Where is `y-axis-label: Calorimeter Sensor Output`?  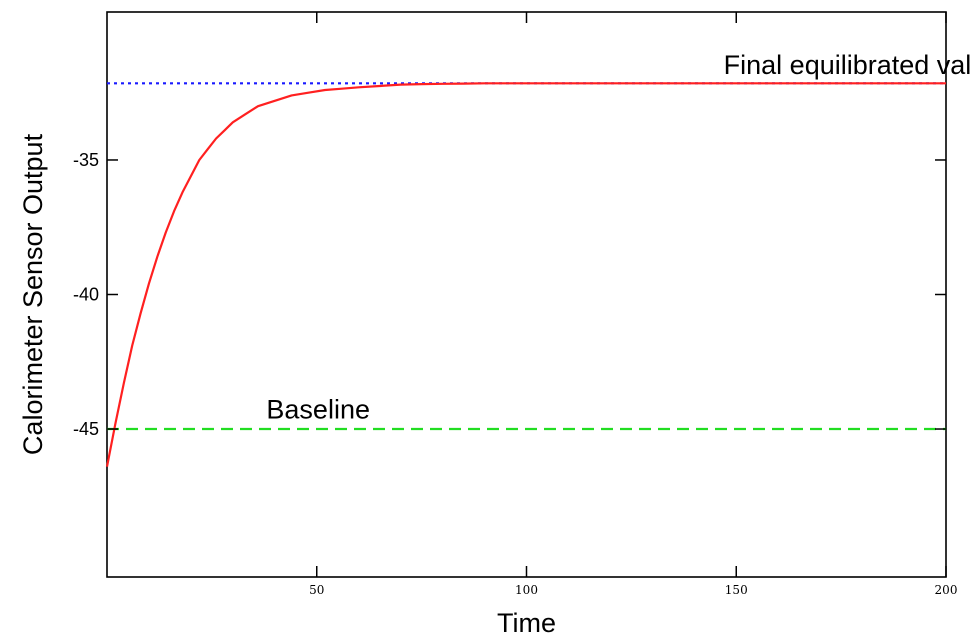 y-axis-label: Calorimeter Sensor Output is located at coordinates (33, 294).